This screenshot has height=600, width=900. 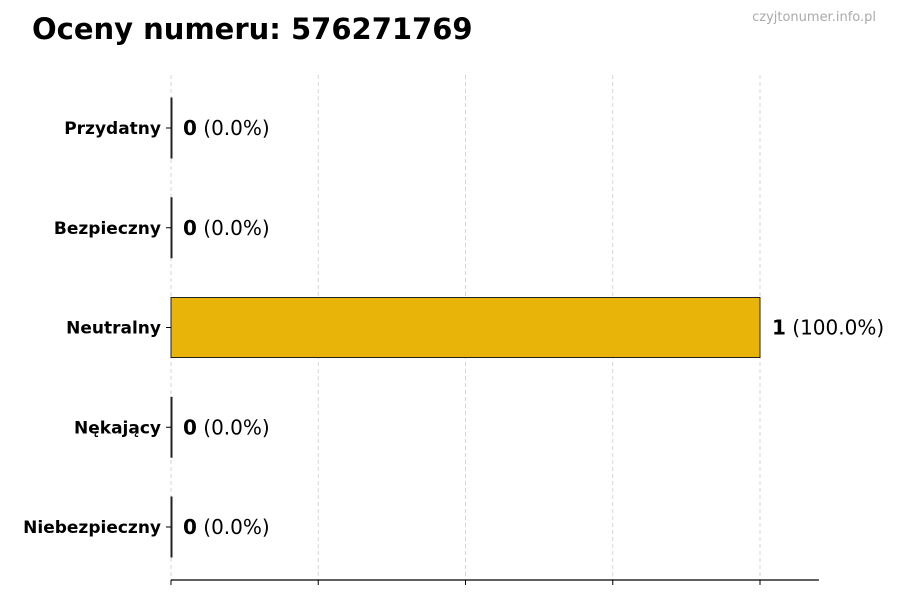 I want to click on category-label: Niebezpieczny, so click(x=92, y=528).